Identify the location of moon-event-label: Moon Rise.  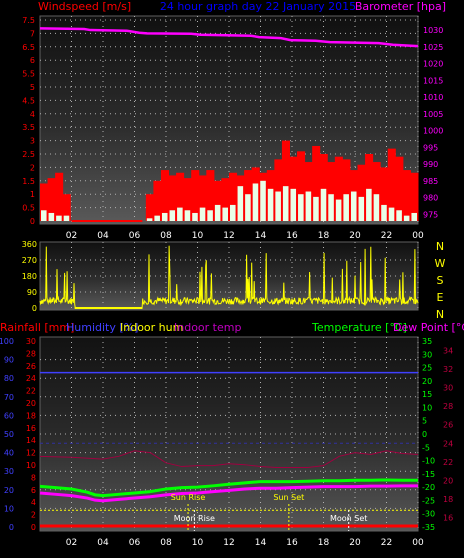
(194, 518).